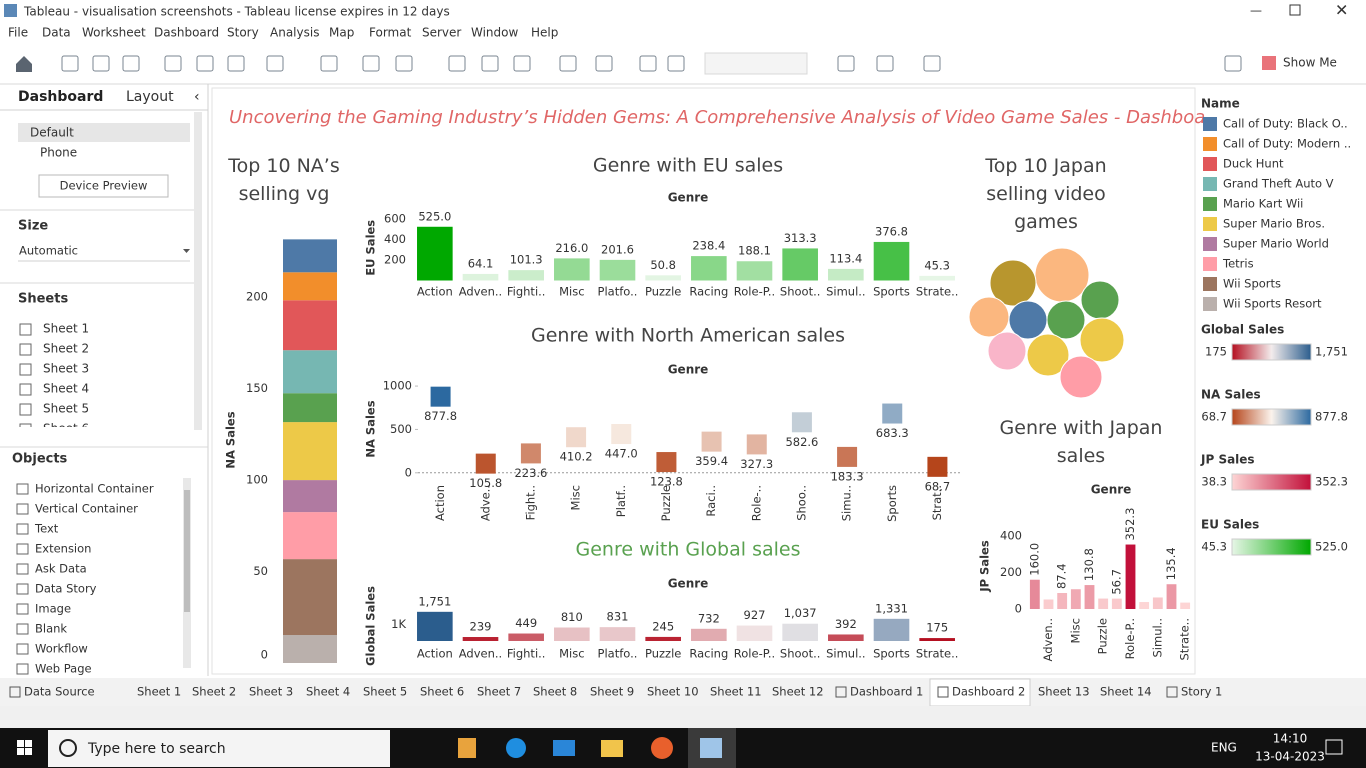  I want to click on menu-item: Format, so click(390, 33).